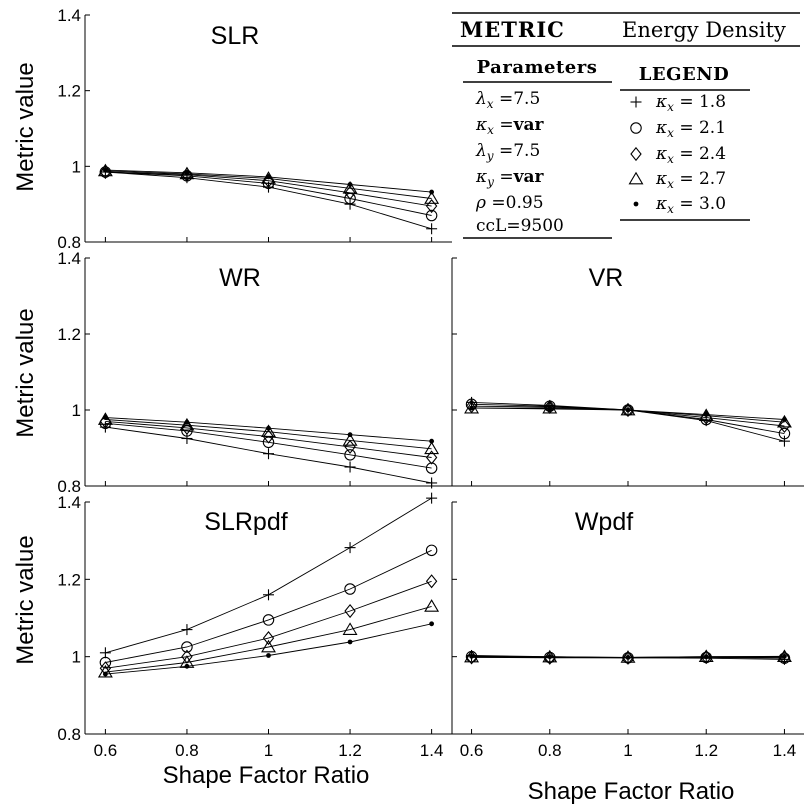 The image size is (804, 807). What do you see at coordinates (690, 180) in the screenshot?
I see `legend-entry-label: κx = 2.7` at bounding box center [690, 180].